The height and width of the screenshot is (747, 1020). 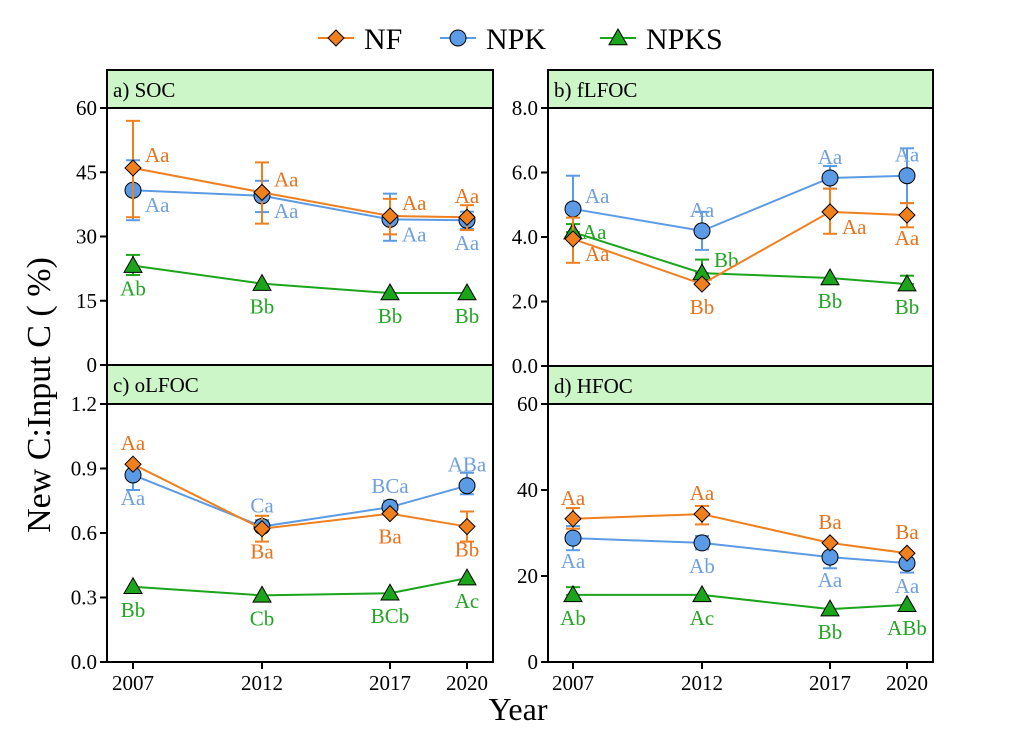 What do you see at coordinates (516, 39) in the screenshot?
I see `legend-label: NPK` at bounding box center [516, 39].